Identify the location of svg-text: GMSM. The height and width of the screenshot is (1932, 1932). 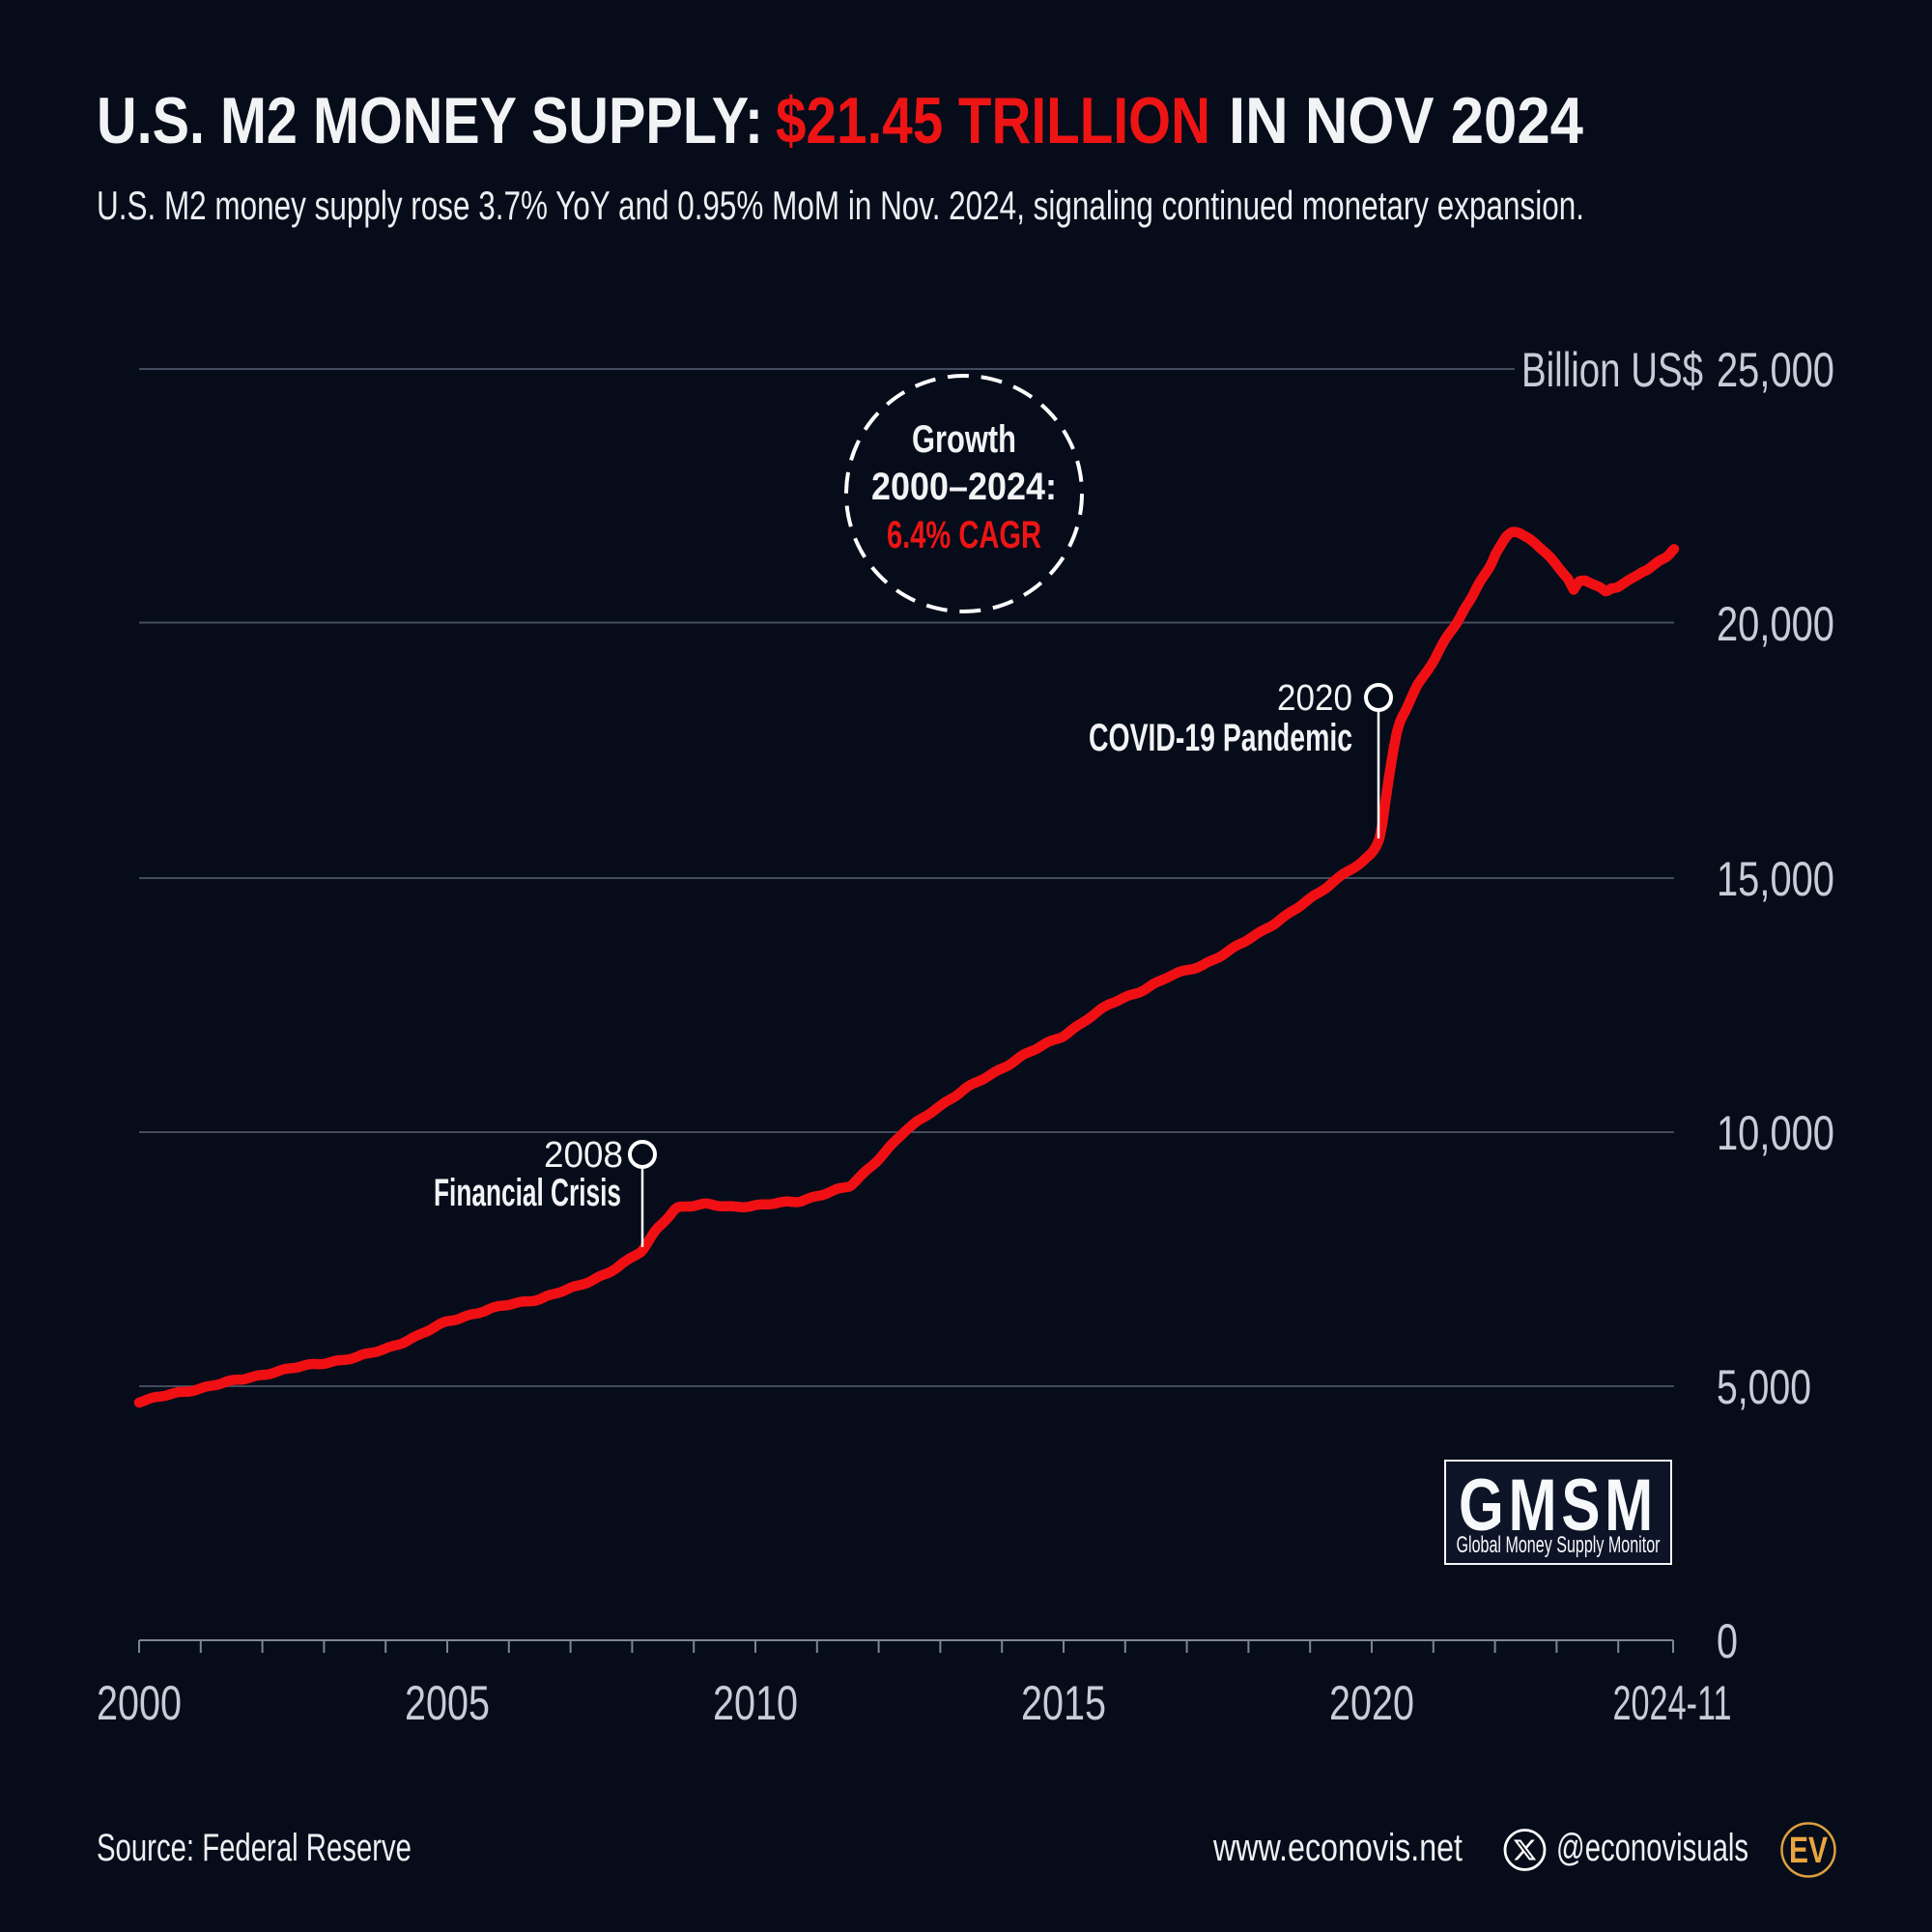
(1558, 1505).